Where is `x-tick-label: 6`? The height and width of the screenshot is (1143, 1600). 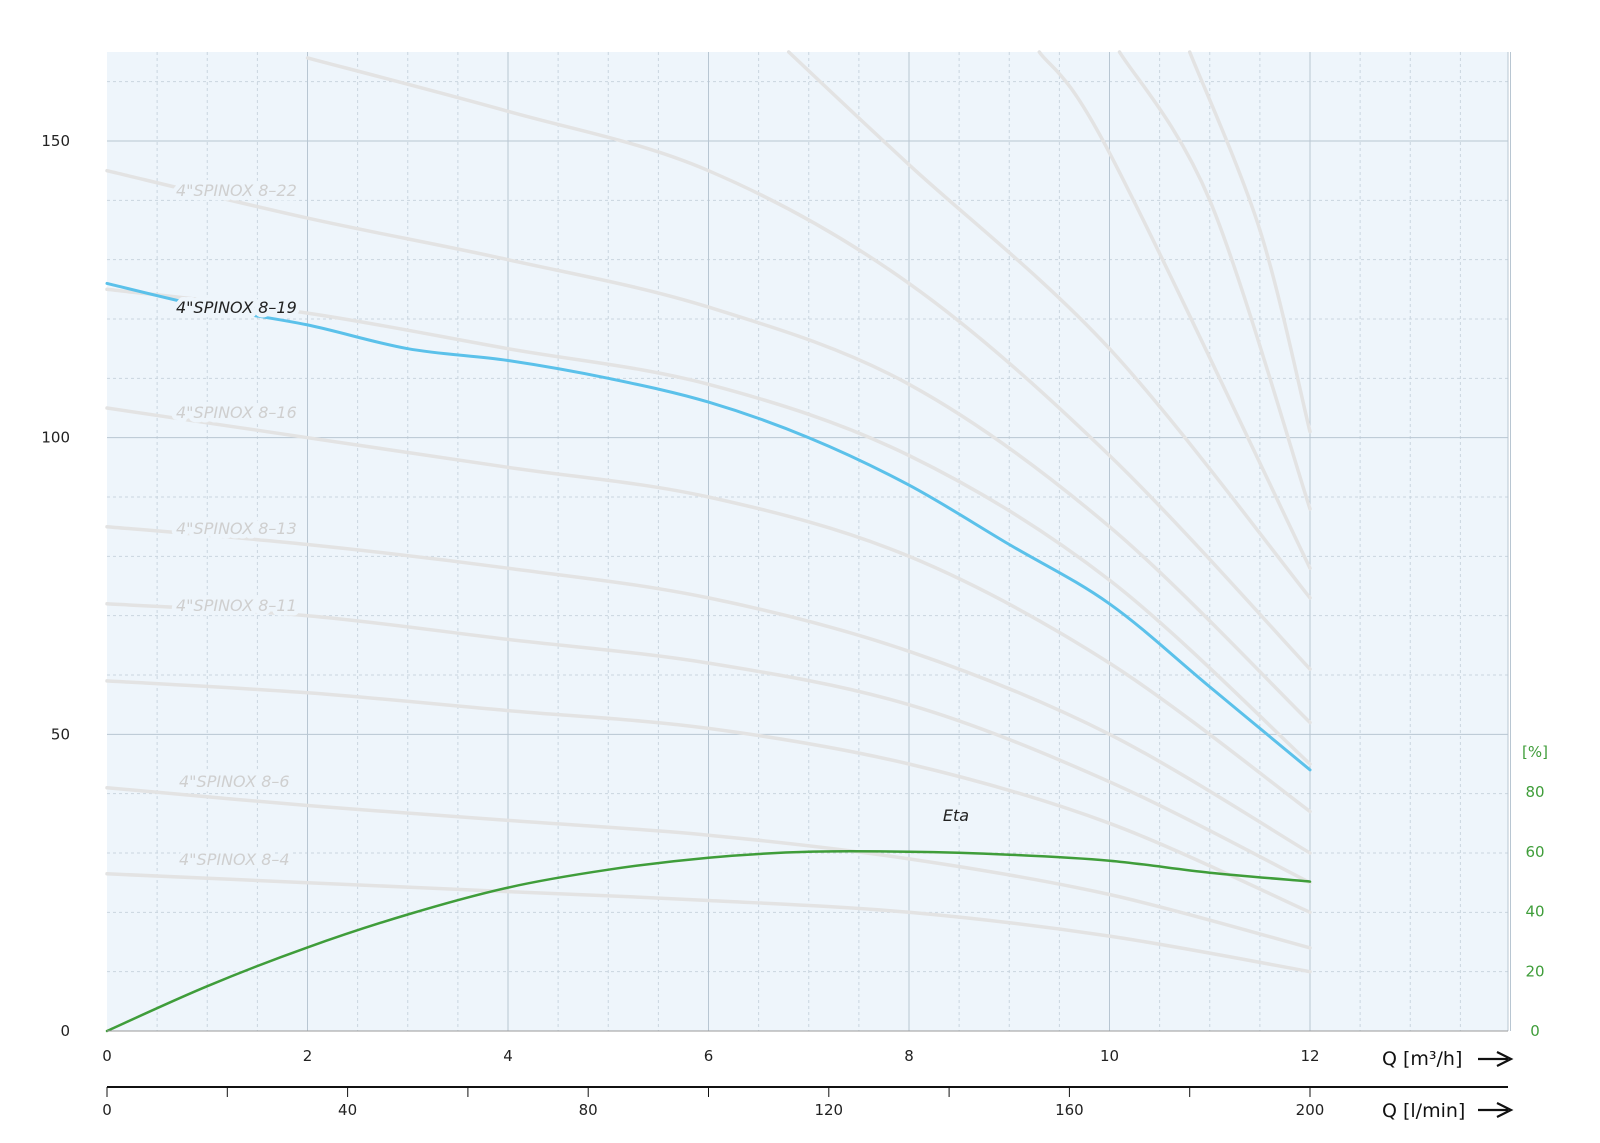 x-tick-label: 6 is located at coordinates (709, 1056).